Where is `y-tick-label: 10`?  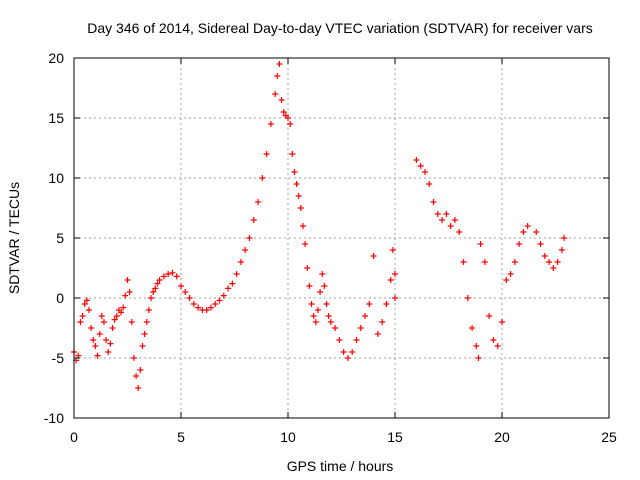 y-tick-label: 10 is located at coordinates (56, 178).